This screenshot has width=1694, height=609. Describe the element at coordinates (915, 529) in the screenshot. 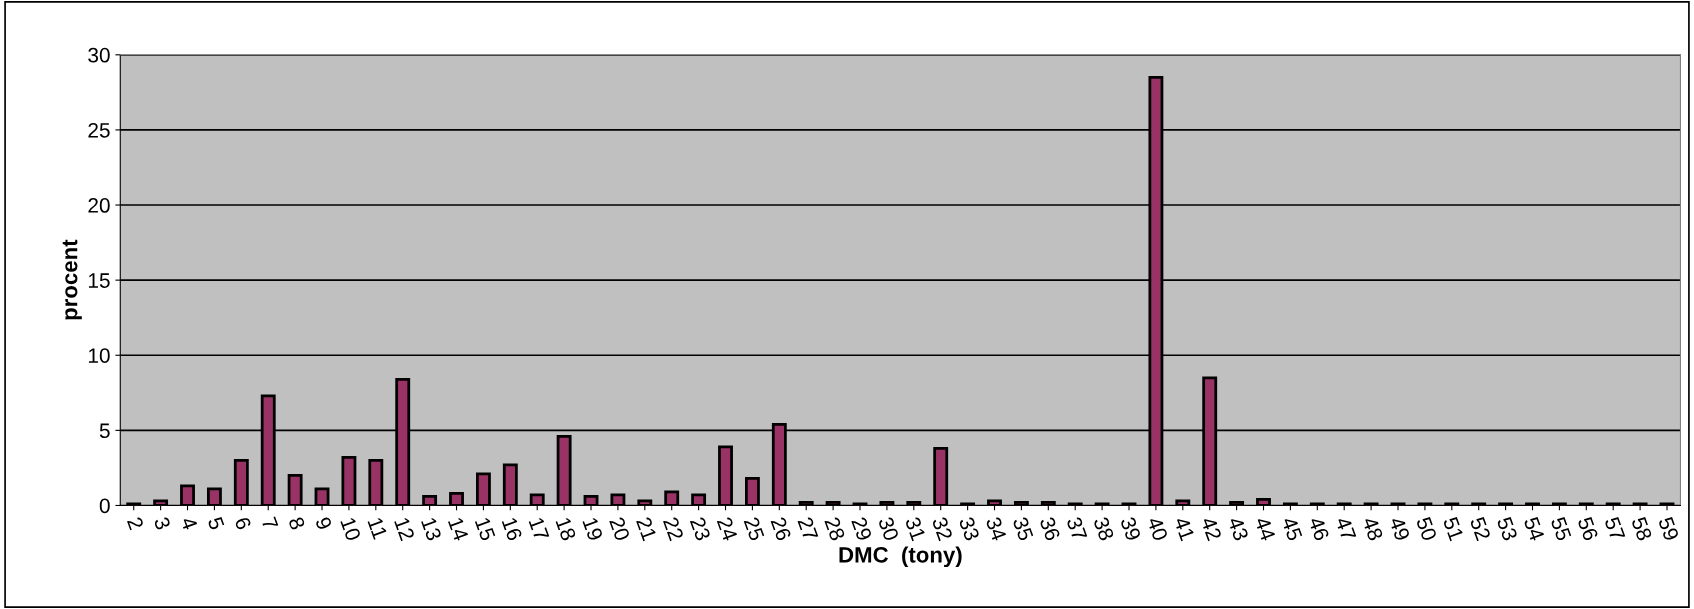

I see `x-tick-label: 31` at that location.